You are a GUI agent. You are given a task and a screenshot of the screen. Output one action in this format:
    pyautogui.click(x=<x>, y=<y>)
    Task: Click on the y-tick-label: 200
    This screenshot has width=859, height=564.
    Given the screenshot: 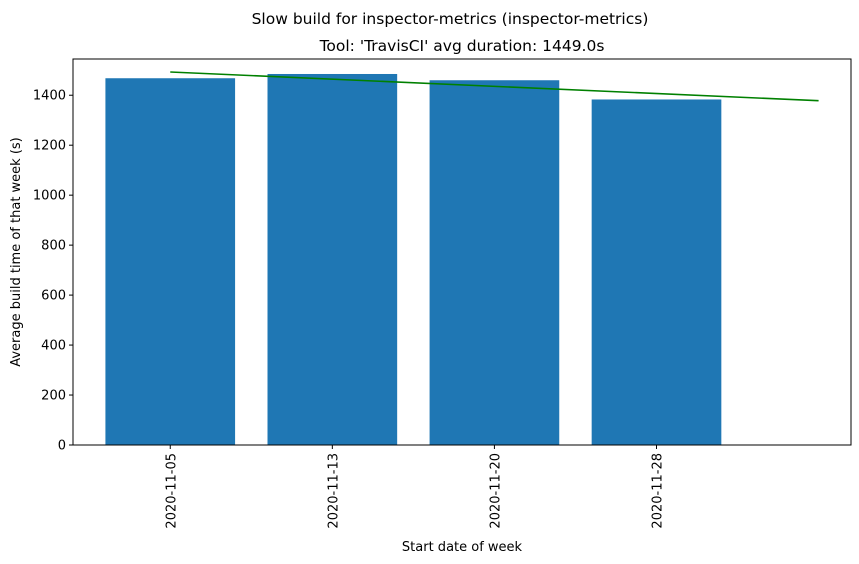 What is the action you would take?
    pyautogui.click(x=53, y=396)
    